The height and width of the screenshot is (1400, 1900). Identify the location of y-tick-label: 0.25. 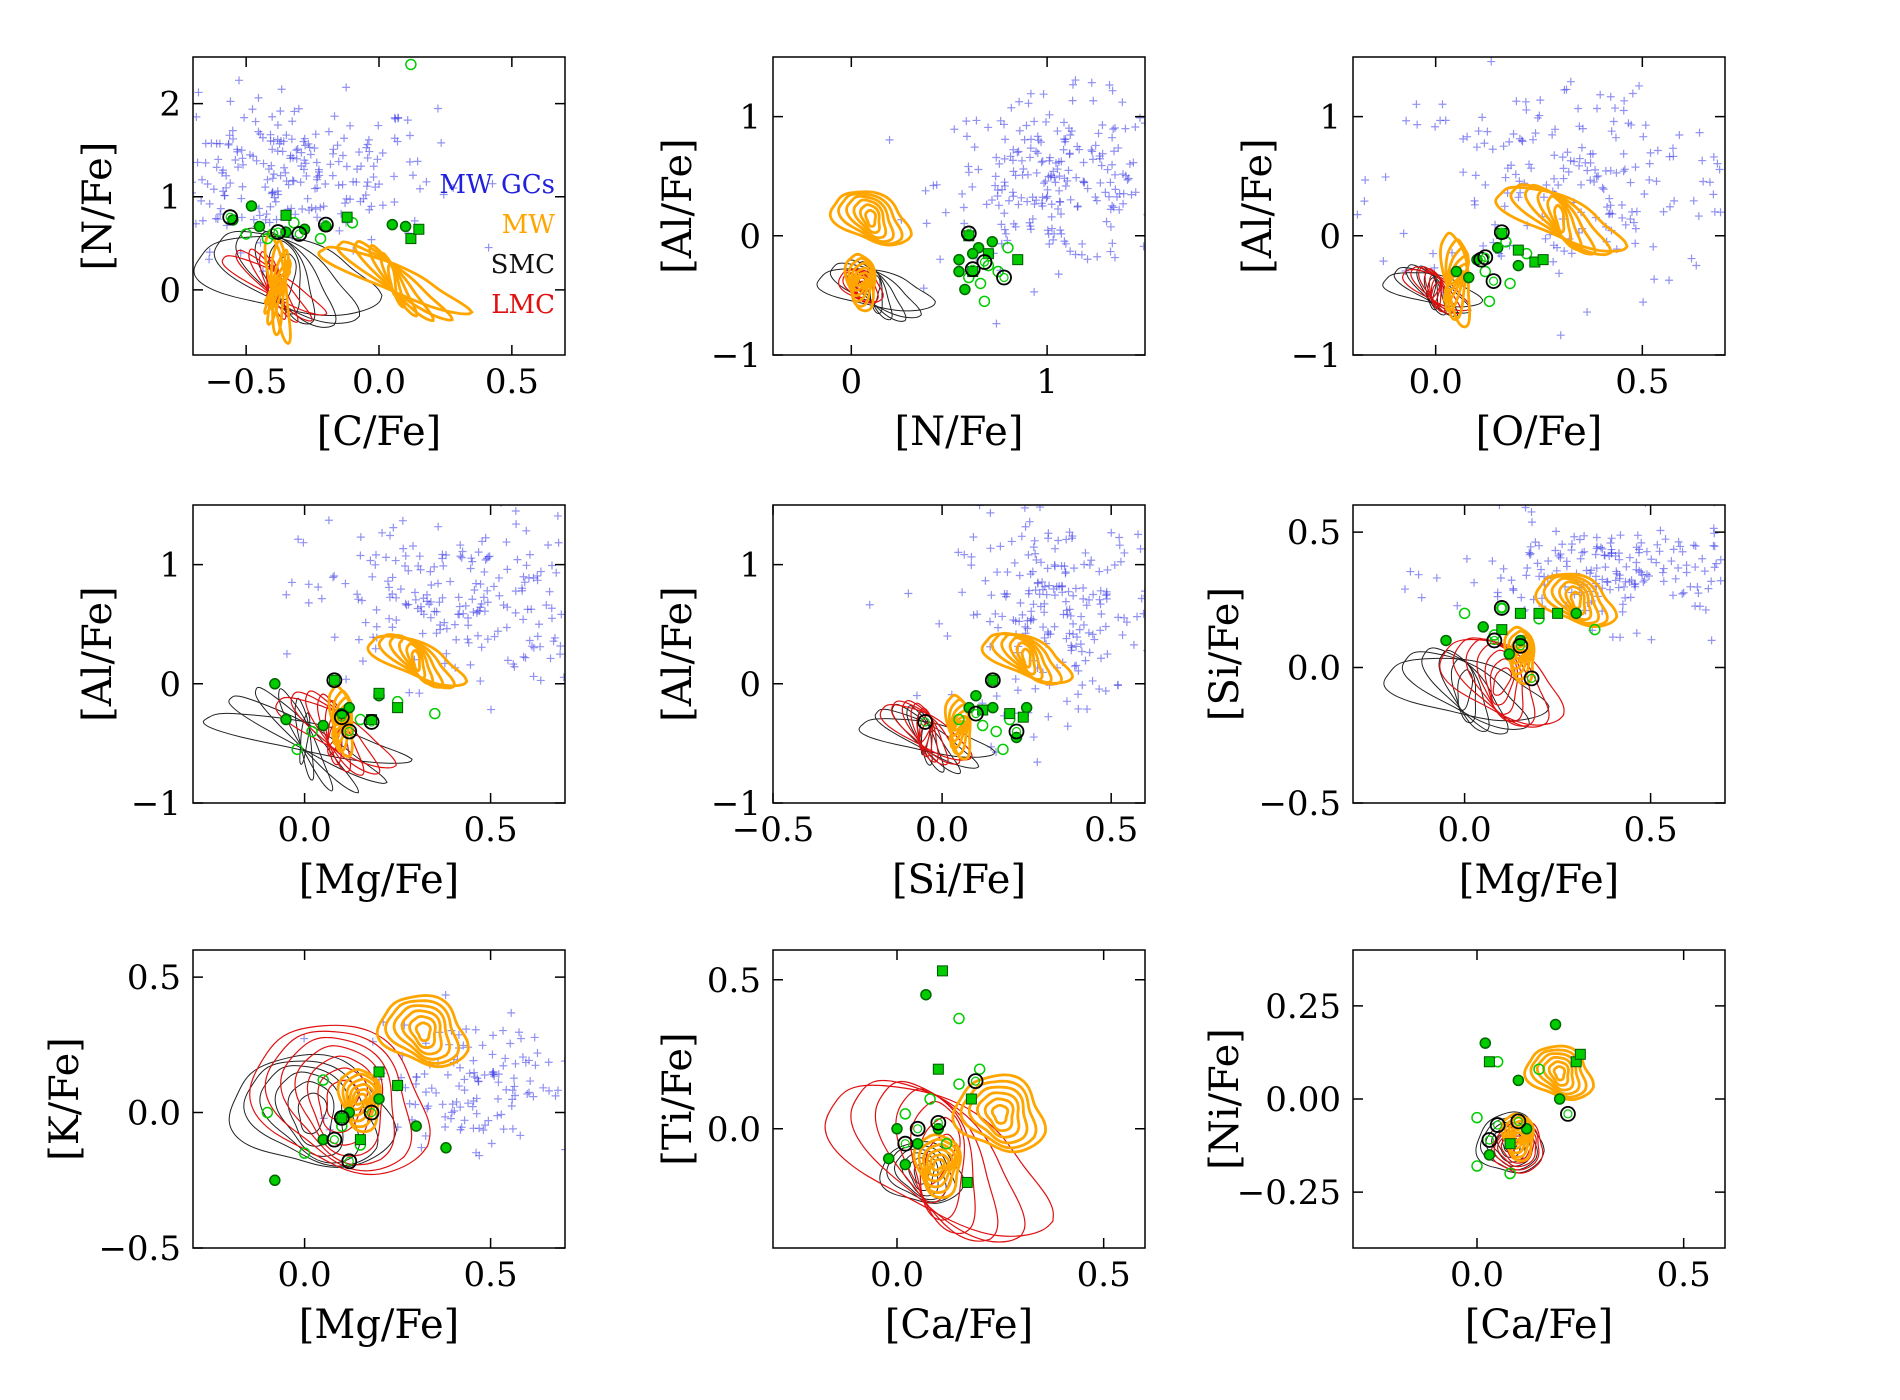
(1303, 1007).